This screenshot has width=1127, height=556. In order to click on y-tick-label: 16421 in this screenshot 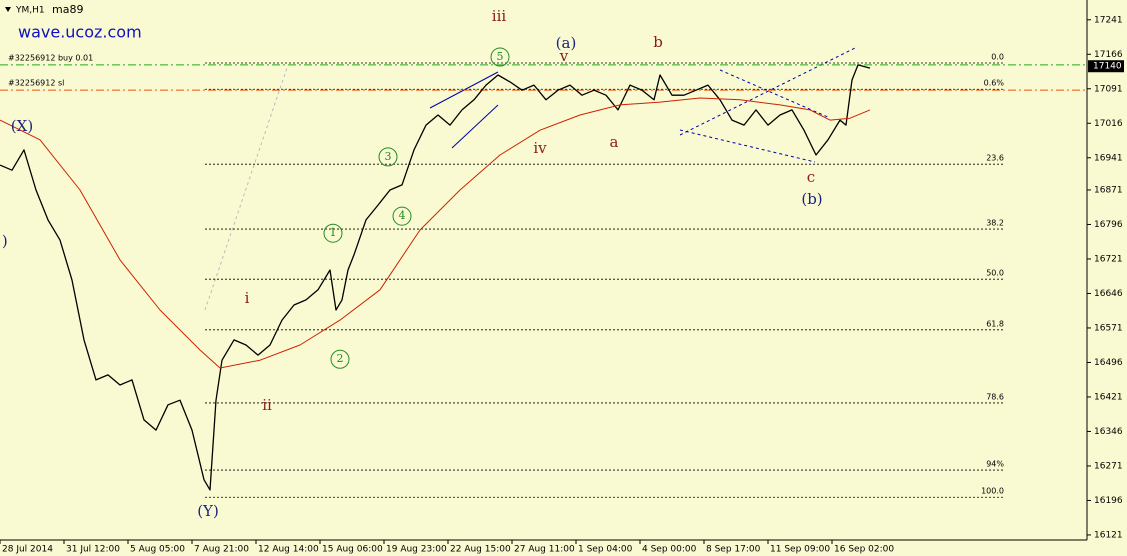, I will do `click(1108, 397)`.